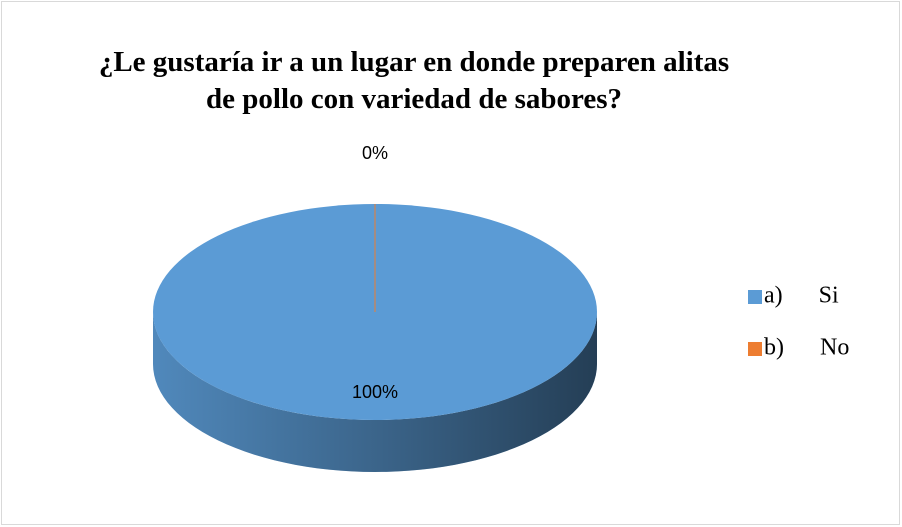 The image size is (902, 527). Describe the element at coordinates (806, 348) in the screenshot. I see `legend-label: b) No` at that location.